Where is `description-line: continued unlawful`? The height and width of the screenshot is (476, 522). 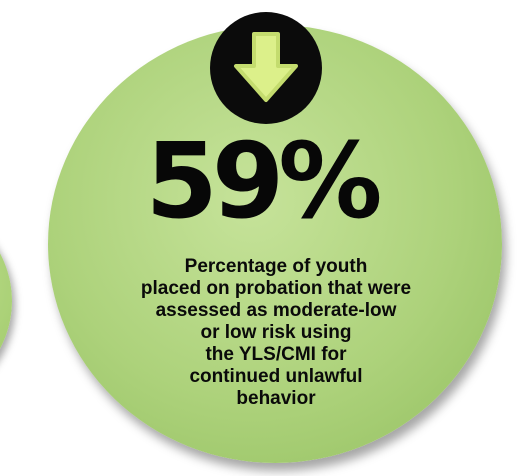 description-line: continued unlawful is located at coordinates (276, 376).